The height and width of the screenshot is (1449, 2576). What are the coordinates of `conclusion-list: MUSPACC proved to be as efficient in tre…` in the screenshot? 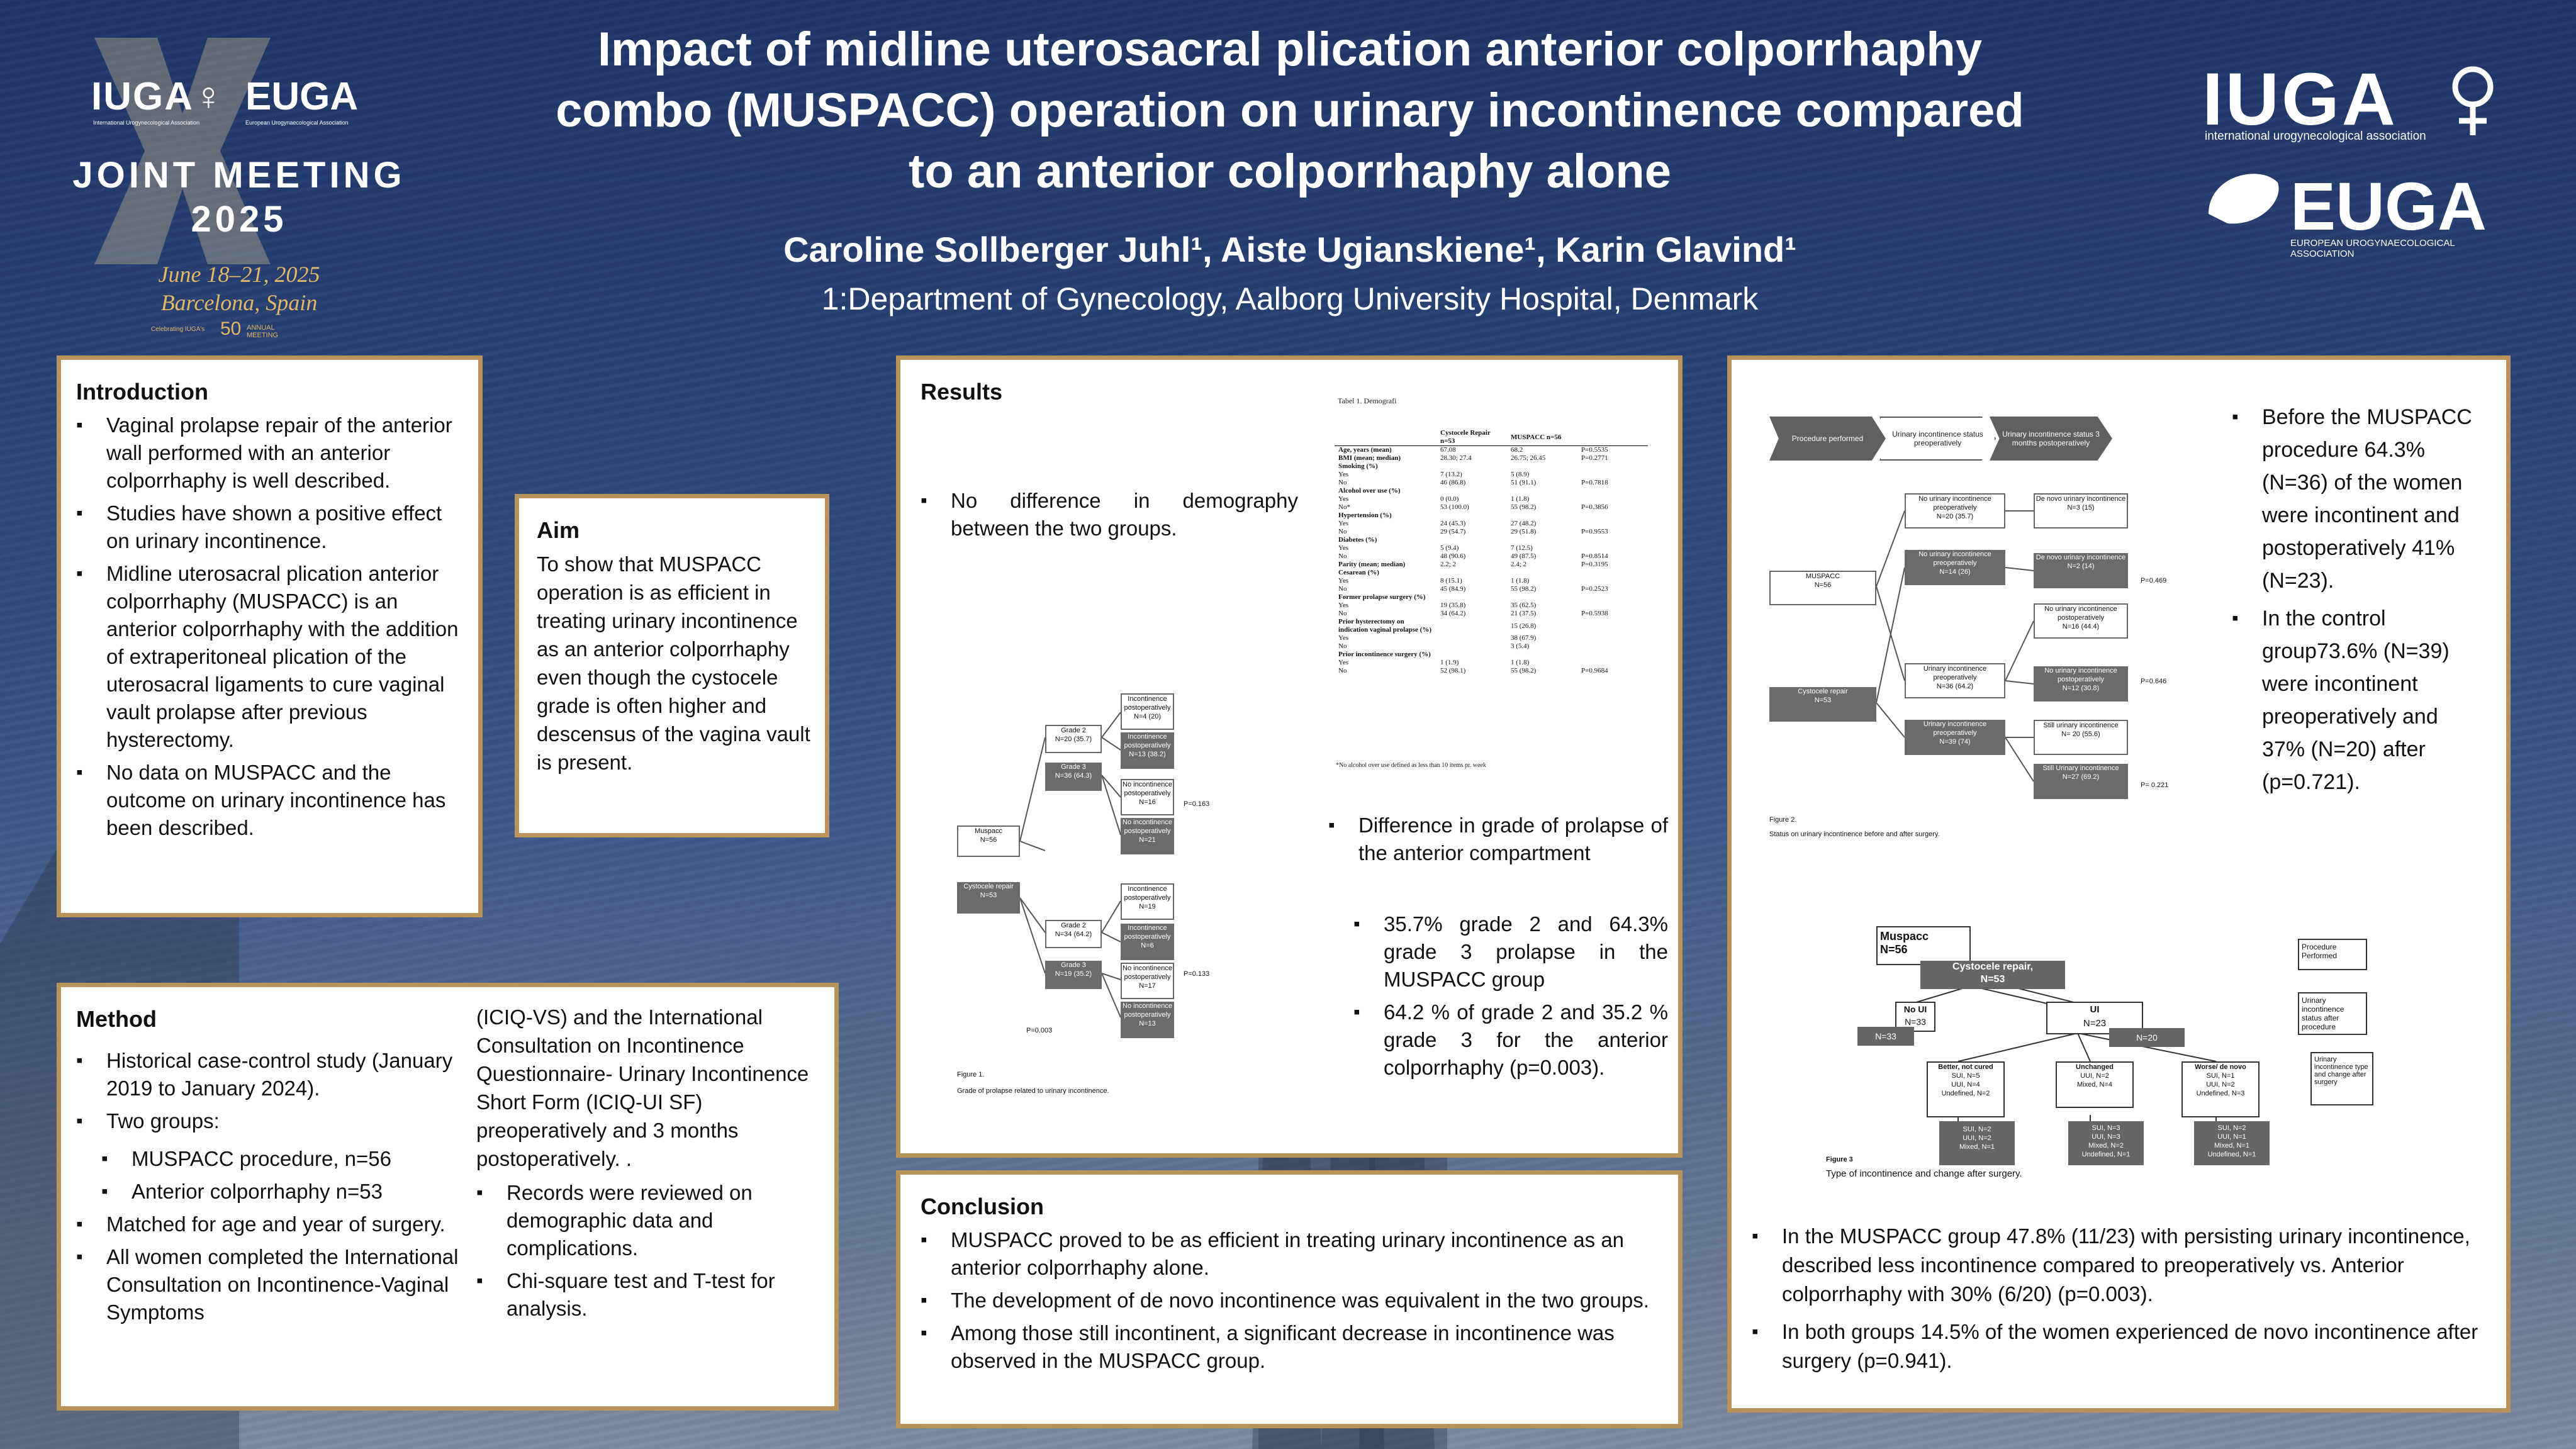 It's located at (1292, 1303).